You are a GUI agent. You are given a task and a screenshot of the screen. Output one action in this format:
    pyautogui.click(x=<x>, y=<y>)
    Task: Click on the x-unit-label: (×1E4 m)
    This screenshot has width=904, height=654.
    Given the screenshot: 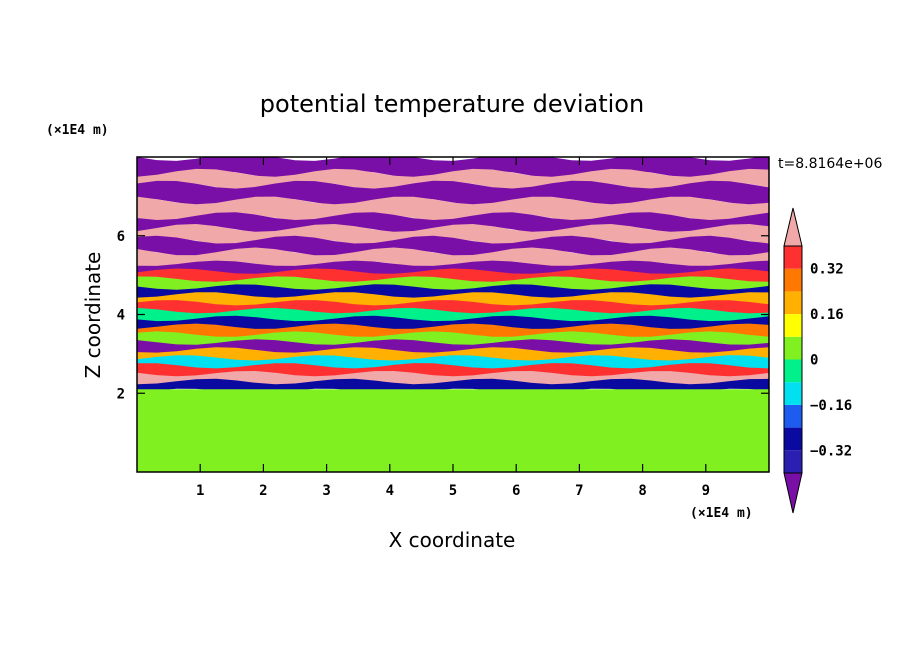 What is the action you would take?
    pyautogui.click(x=721, y=513)
    